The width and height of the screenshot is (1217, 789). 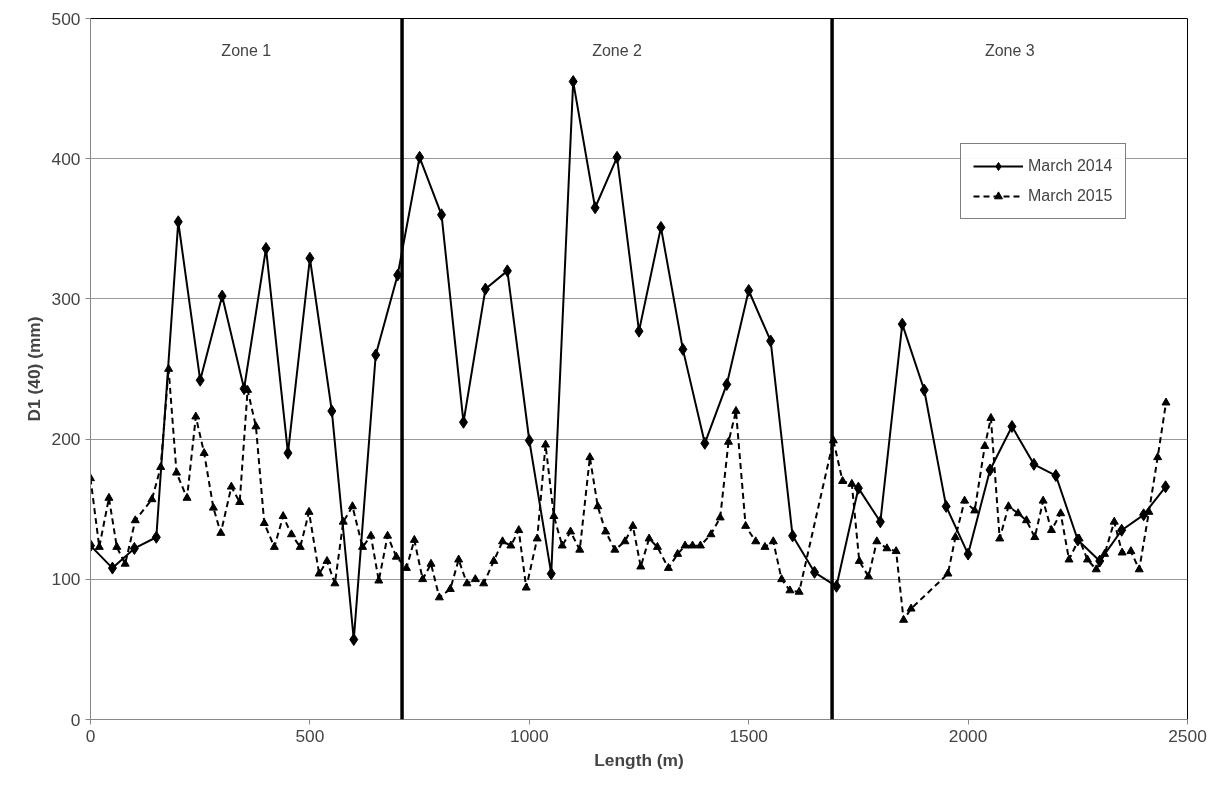 What do you see at coordinates (66, 579) in the screenshot?
I see `y-tick-label: 100` at bounding box center [66, 579].